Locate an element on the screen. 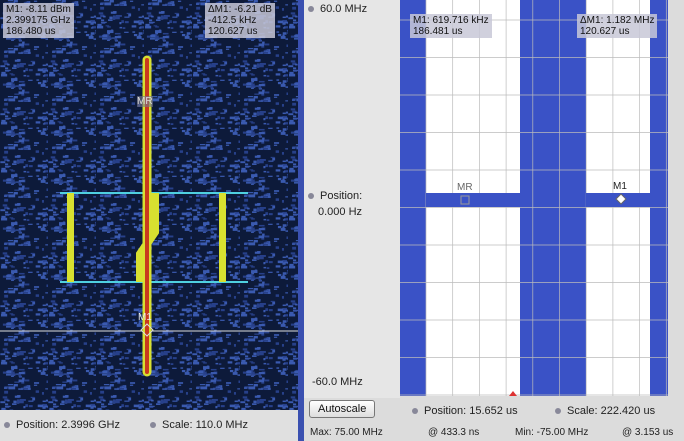 The height and width of the screenshot is (441, 684). scale-control: Scale: 222.420 us is located at coordinates (605, 411).